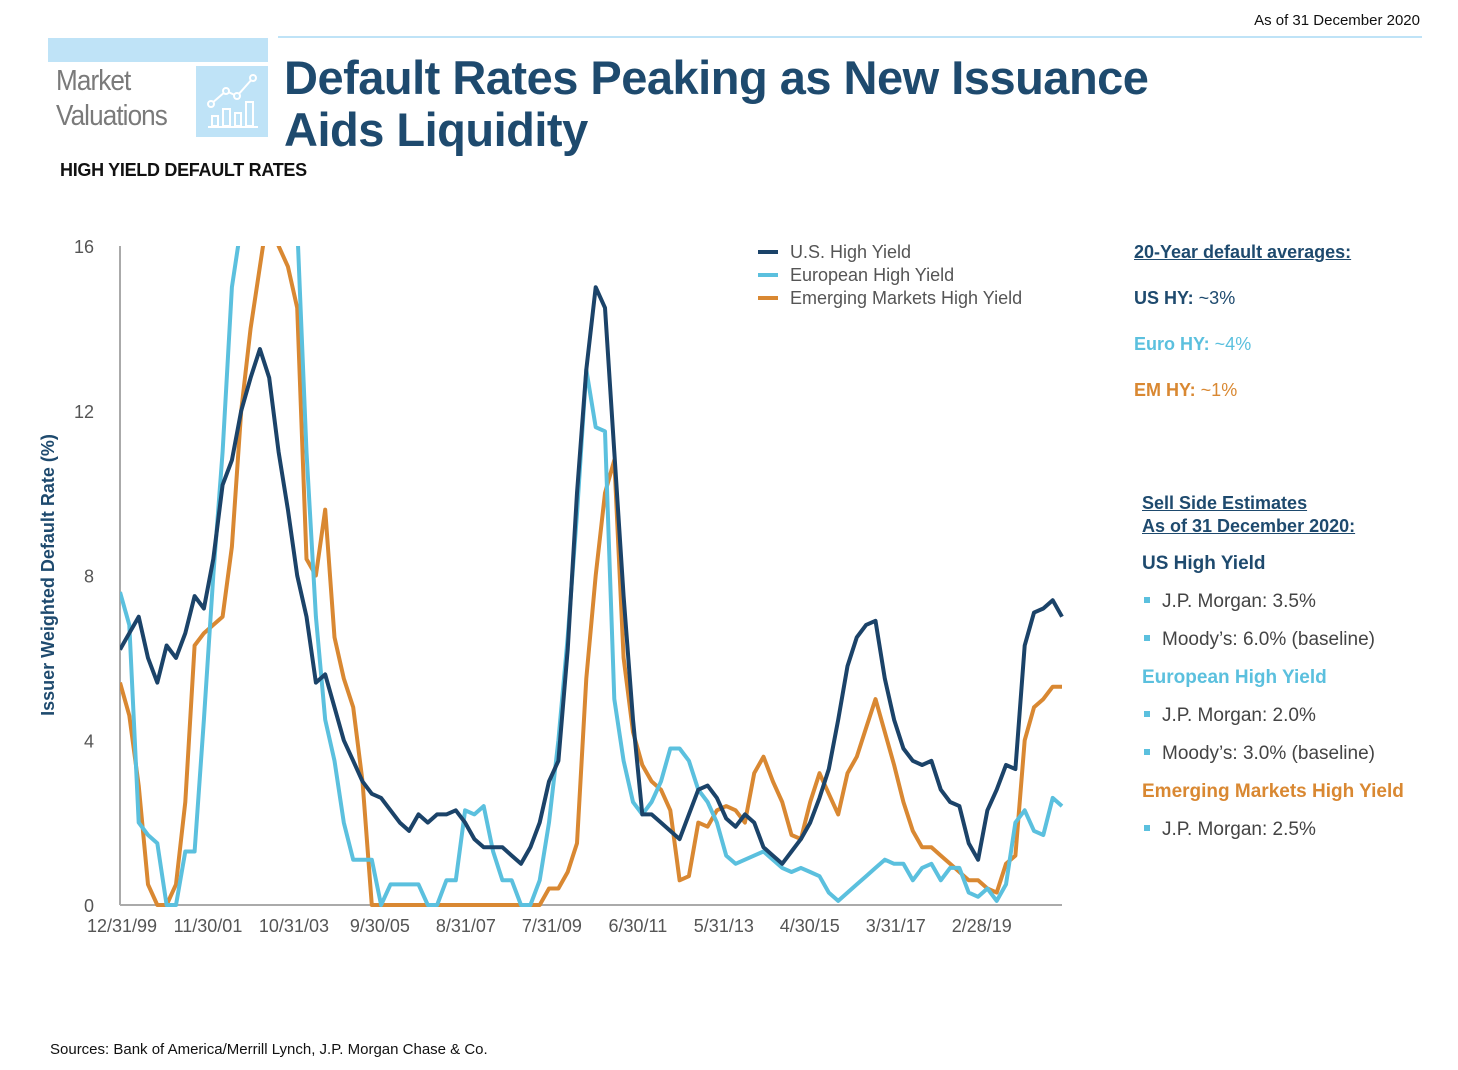 Image resolution: width=1458 pixels, height=1070 pixels. I want to click on estimate-item: J.P. Morgan: 2.0%, so click(1230, 716).